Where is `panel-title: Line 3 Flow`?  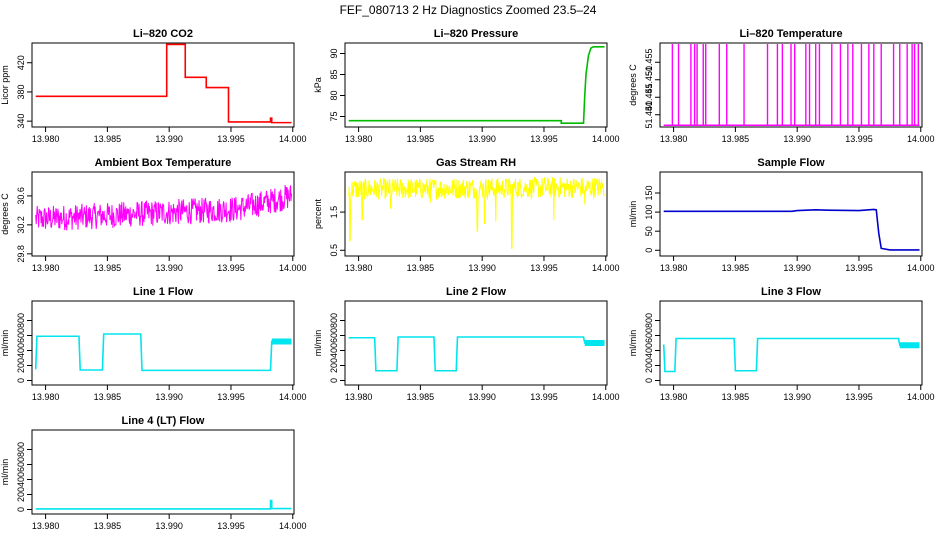
panel-title: Line 3 Flow is located at coordinates (791, 292).